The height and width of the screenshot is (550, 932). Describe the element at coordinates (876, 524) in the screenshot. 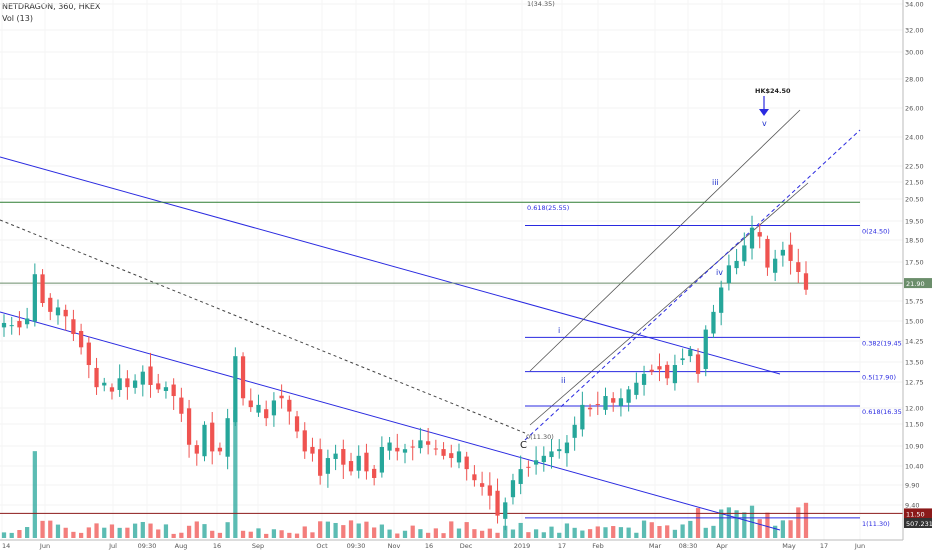

I see `fib-level-label: 1(11.30)` at that location.